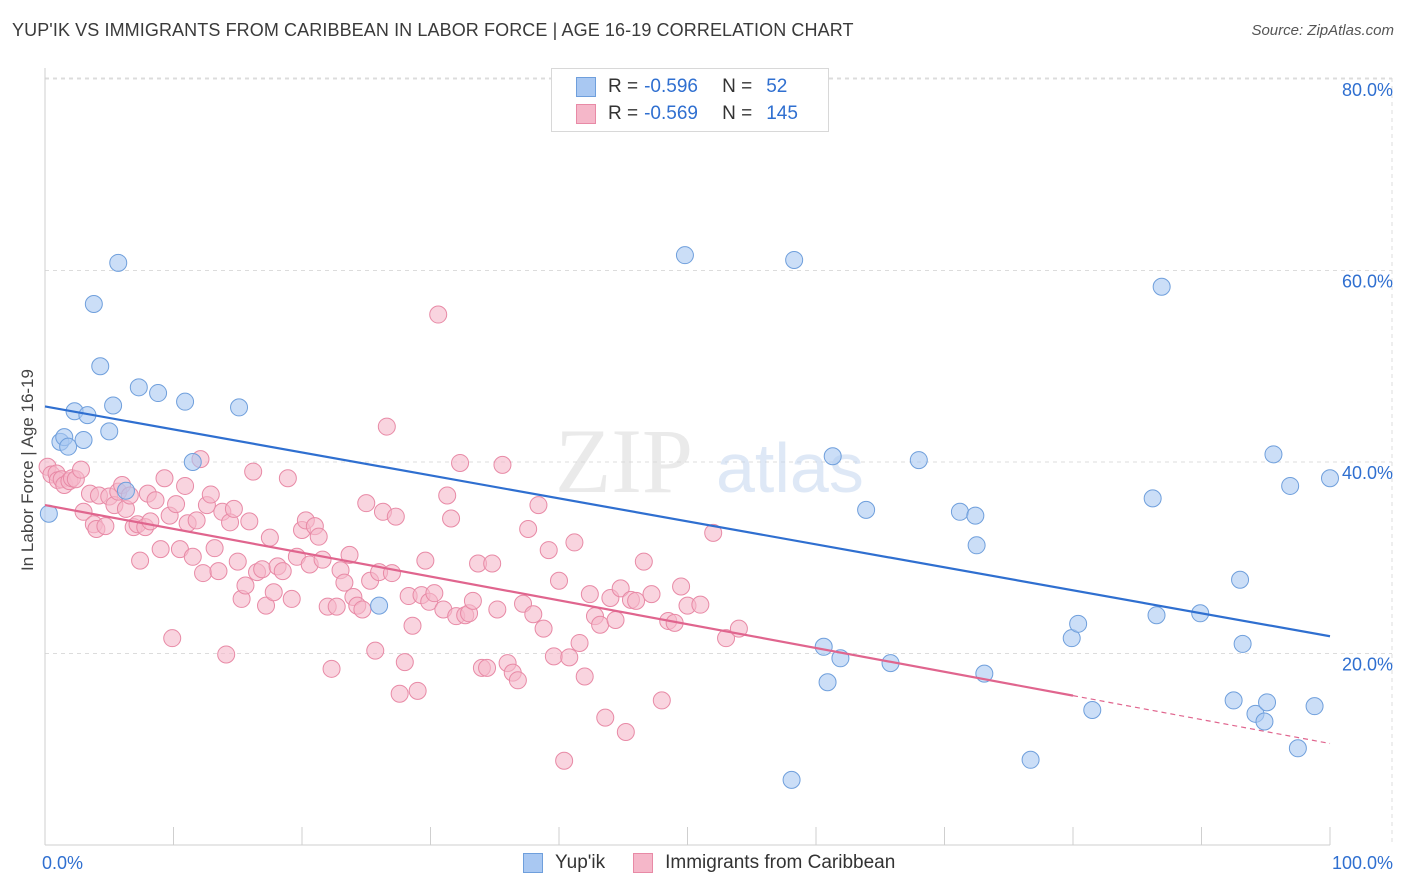  What do you see at coordinates (671, 86) in the screenshot?
I see `legend-r-value: -0.596` at bounding box center [671, 86].